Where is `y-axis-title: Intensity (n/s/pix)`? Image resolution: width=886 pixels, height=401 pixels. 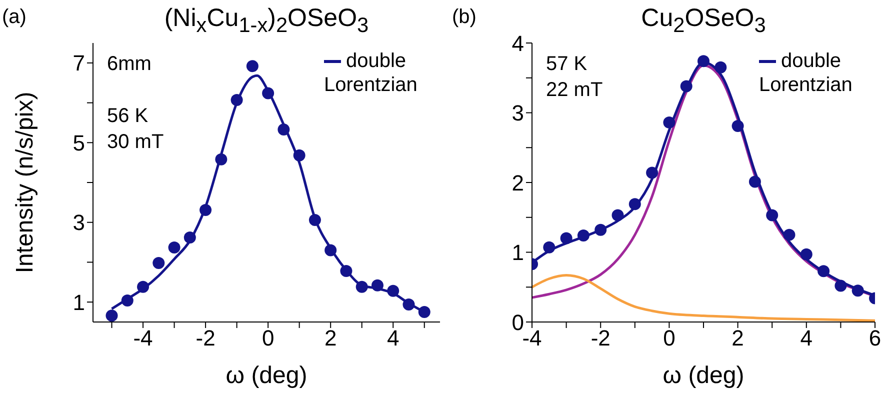 y-axis-title: Intensity (n/s/pix) is located at coordinates (25, 183).